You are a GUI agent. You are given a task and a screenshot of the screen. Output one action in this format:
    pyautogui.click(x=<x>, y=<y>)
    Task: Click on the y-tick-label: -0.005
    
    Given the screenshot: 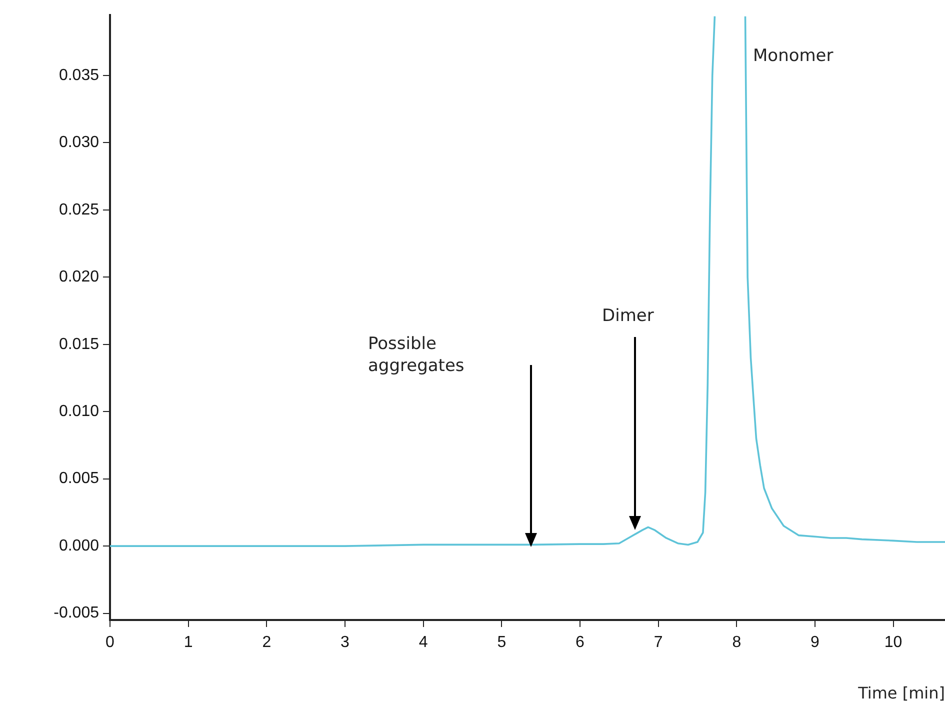 What is the action you would take?
    pyautogui.click(x=77, y=613)
    